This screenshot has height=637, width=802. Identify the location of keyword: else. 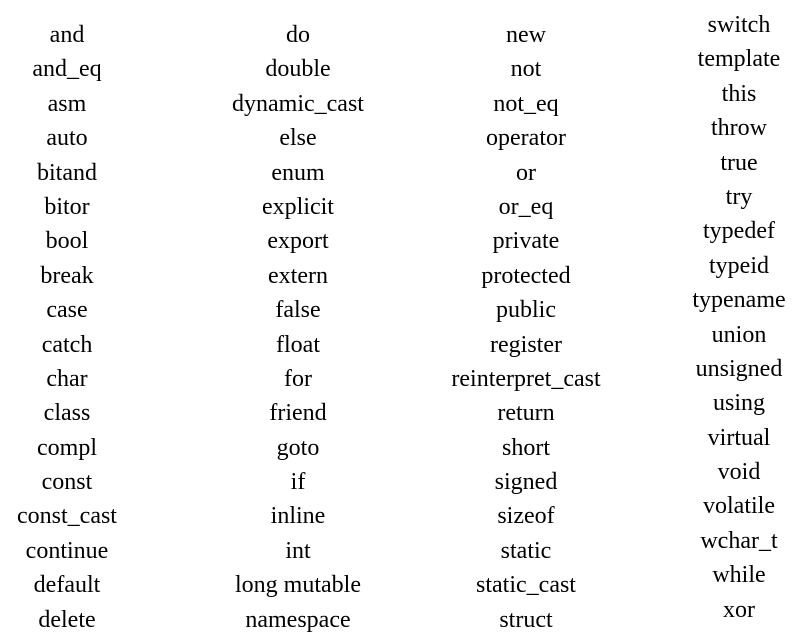
(298, 138).